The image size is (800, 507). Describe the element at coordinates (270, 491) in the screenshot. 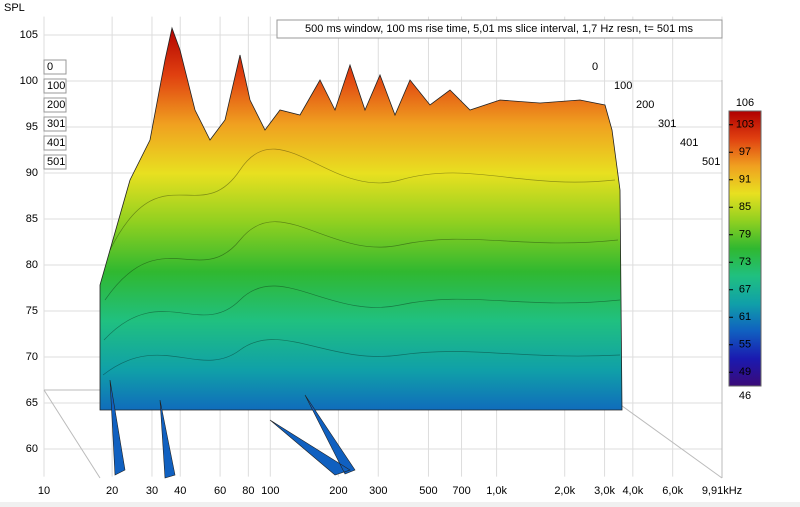

I see `x-tick-label: 100` at that location.